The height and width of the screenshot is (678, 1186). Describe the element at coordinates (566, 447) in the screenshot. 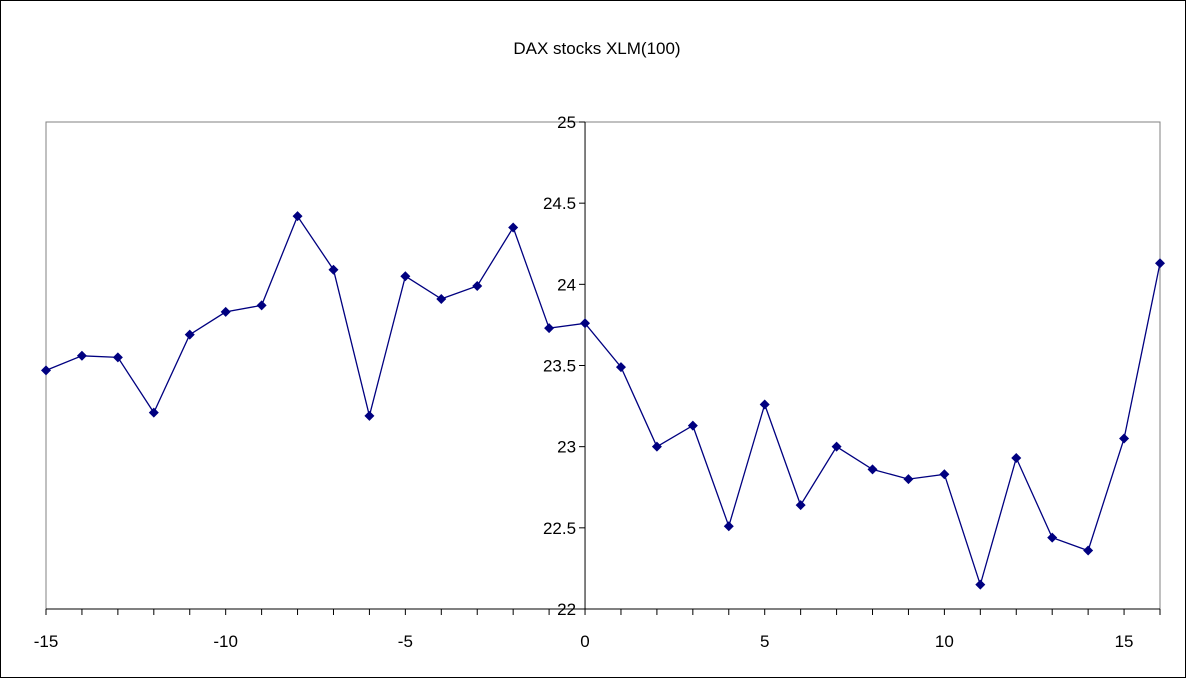

I see `y-tick-label: 23` at that location.